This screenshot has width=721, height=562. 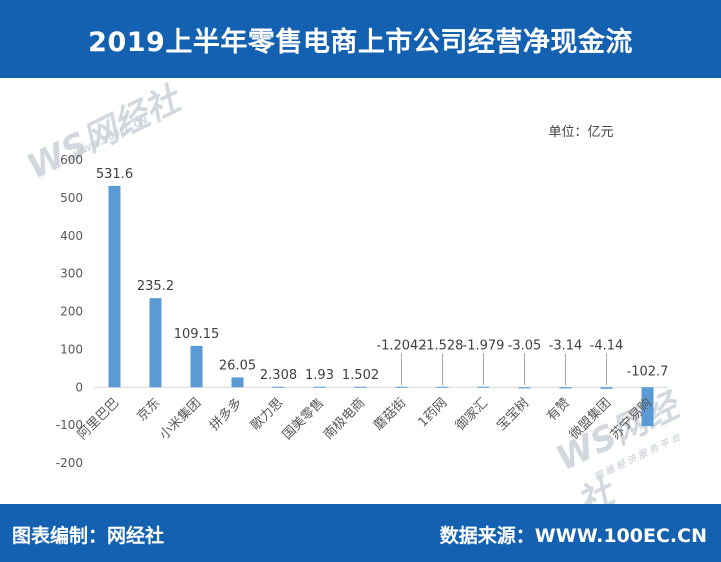 What do you see at coordinates (573, 536) in the screenshot?
I see `footer-source: 数据来源：WWW.100EC.CN` at bounding box center [573, 536].